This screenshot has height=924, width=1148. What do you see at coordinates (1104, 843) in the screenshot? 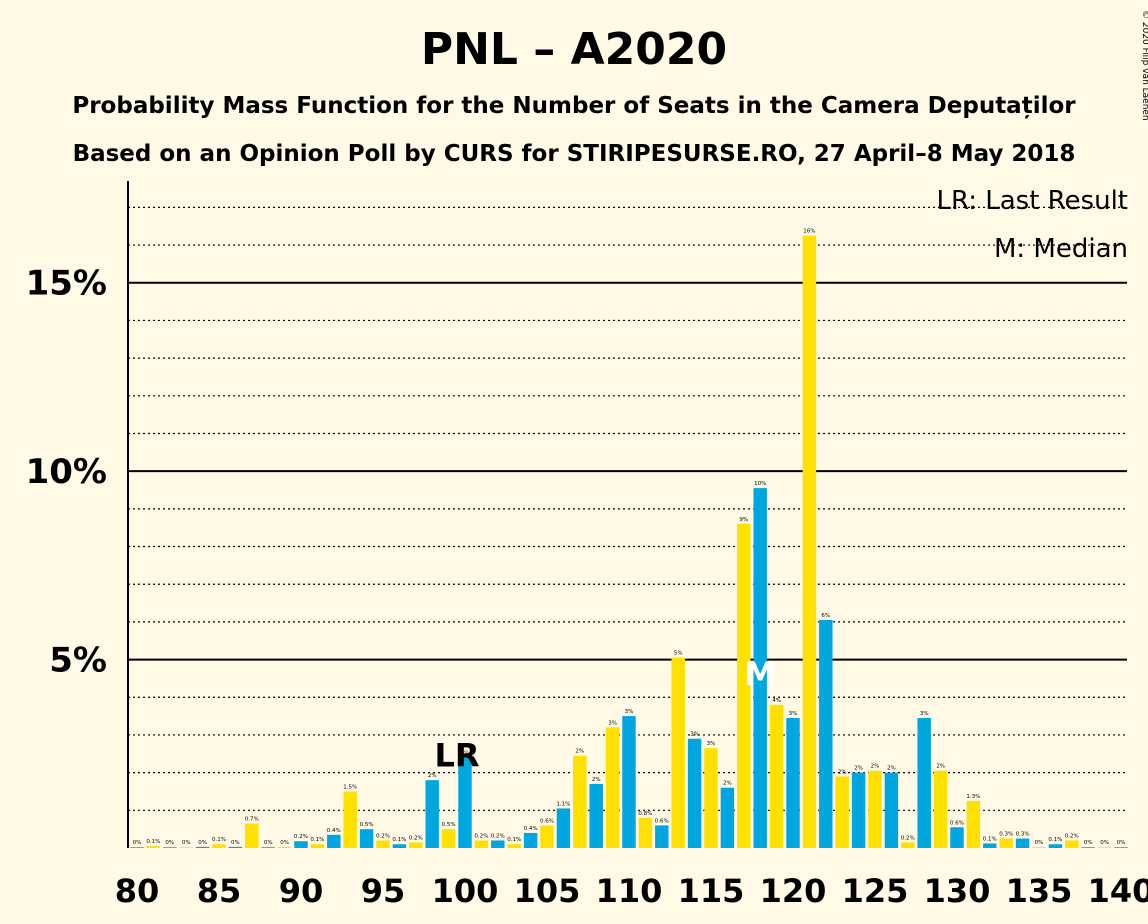
I see `bar-label-seat-139: 0%` at bounding box center [1104, 843].